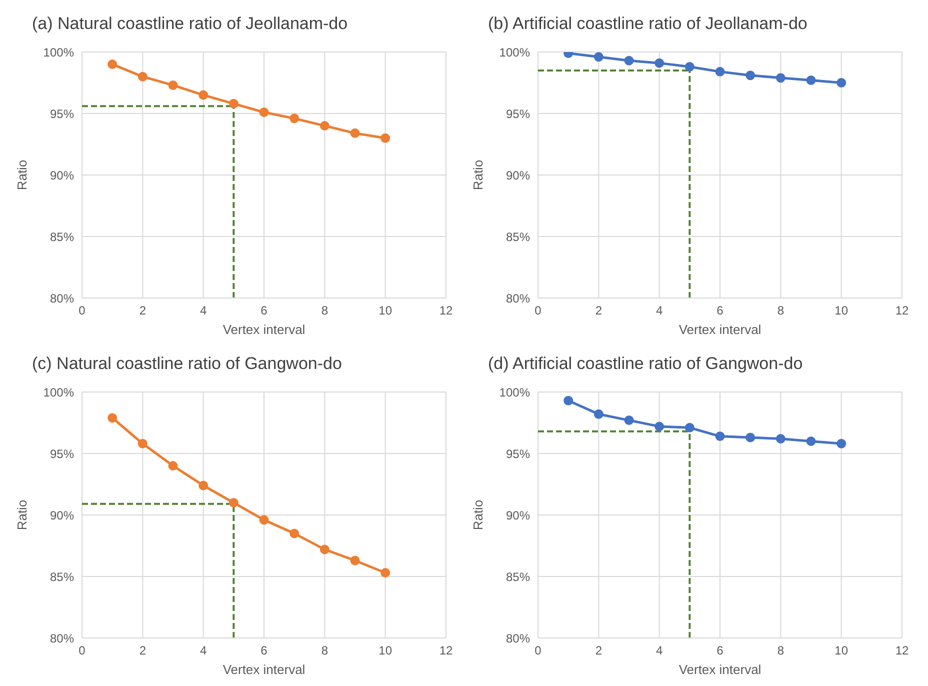 Image resolution: width=928 pixels, height=686 pixels. Describe the element at coordinates (187, 364) in the screenshot. I see `chart-title: (c) Natural coastline ratio of Gangwon-do` at that location.